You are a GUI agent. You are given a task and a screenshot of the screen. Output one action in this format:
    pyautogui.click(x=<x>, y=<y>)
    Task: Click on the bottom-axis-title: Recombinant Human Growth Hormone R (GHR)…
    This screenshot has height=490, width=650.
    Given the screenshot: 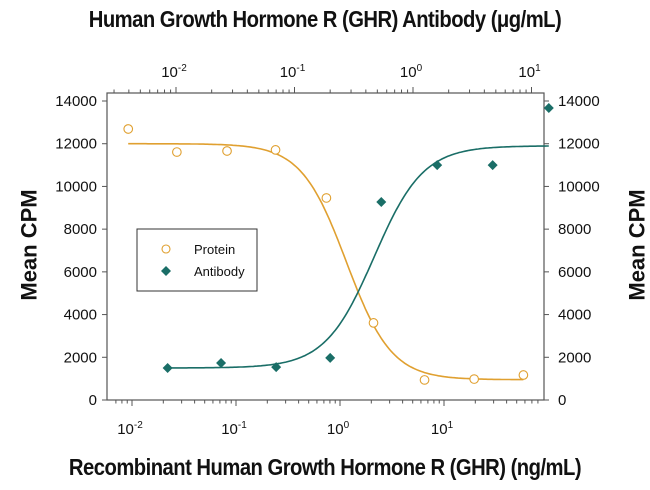 What is the action you would take?
    pyautogui.click(x=325, y=467)
    